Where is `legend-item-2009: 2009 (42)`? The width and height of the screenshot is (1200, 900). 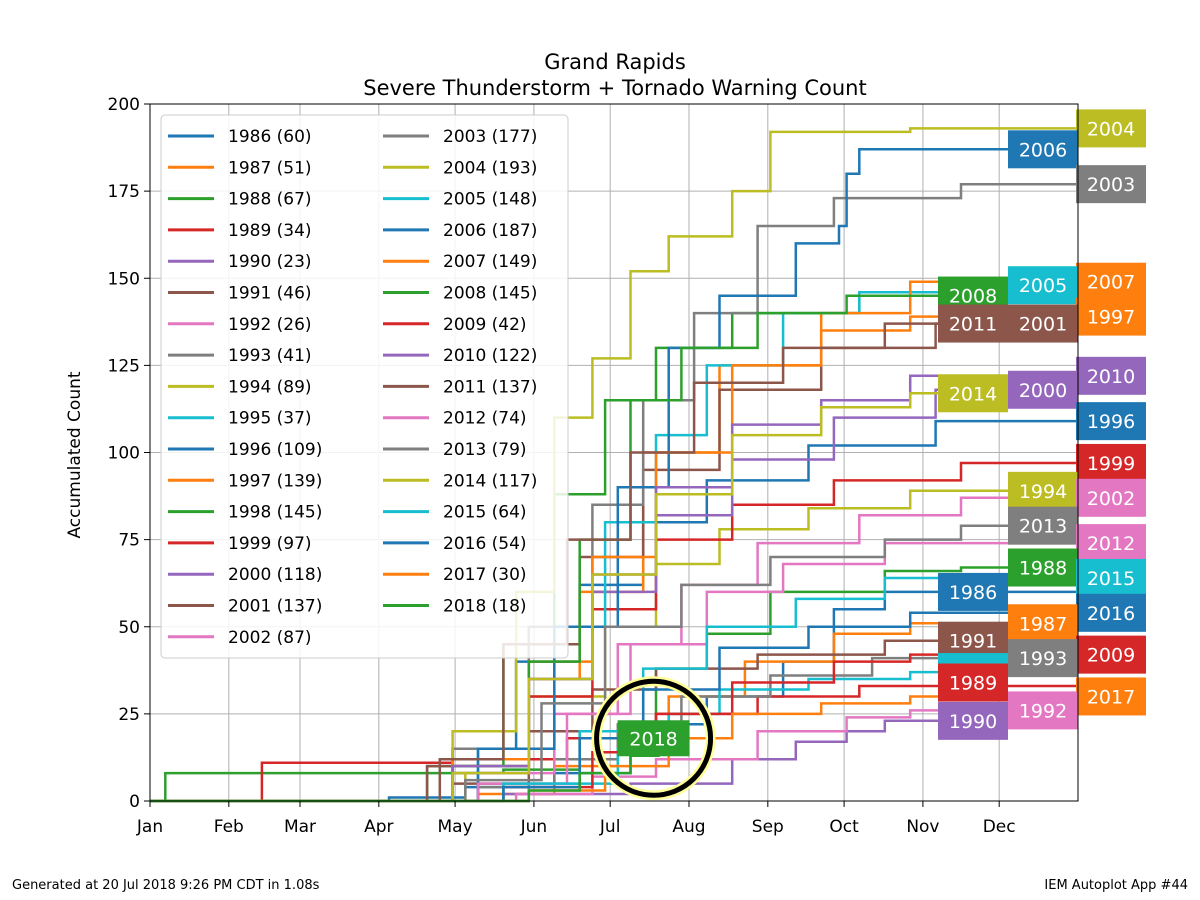
legend-item-2009: 2009 (42) is located at coordinates (455, 325).